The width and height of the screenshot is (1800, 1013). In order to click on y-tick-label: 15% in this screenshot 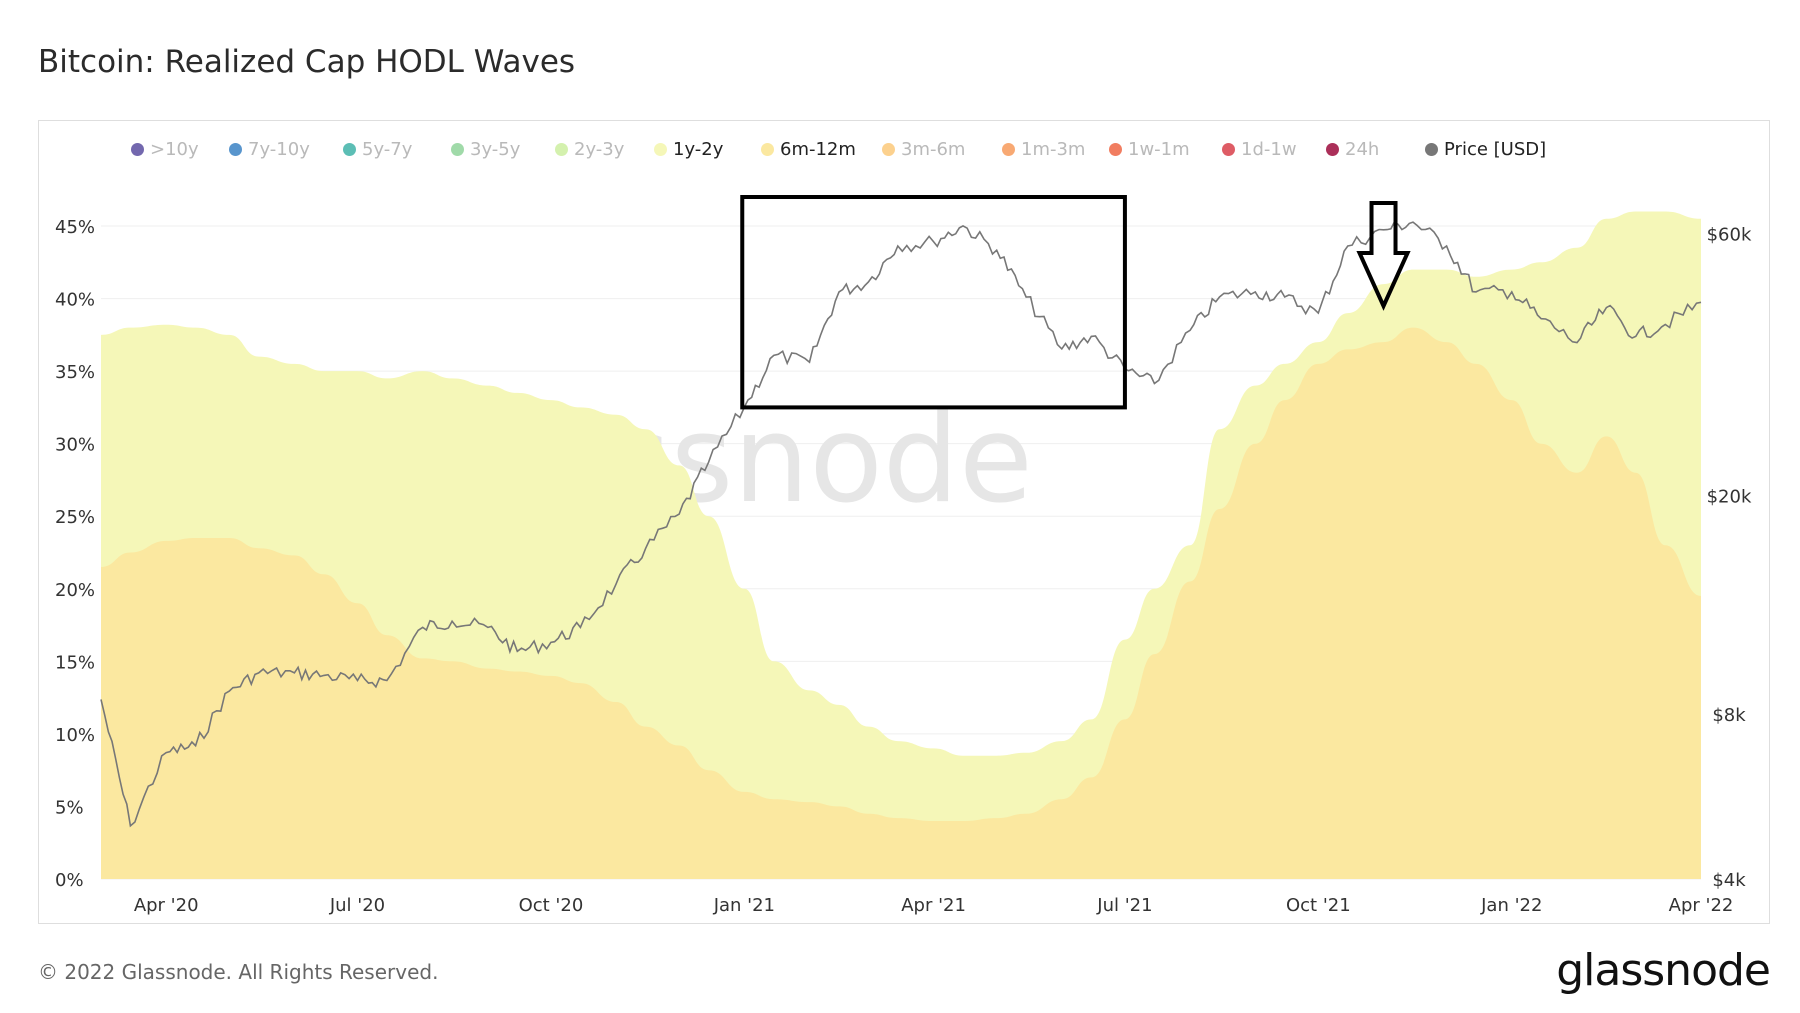, I will do `click(75, 662)`.